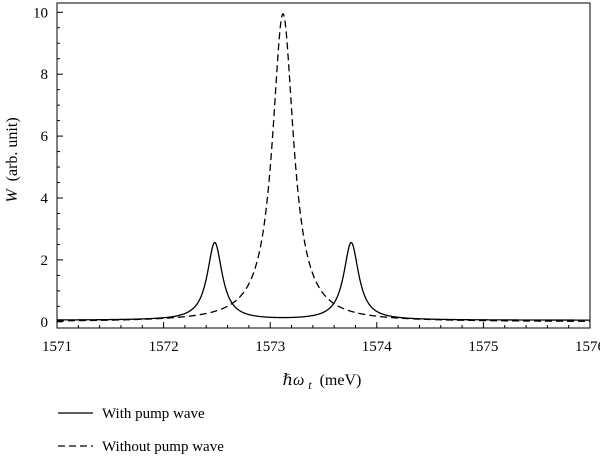 The height and width of the screenshot is (465, 600). What do you see at coordinates (341, 380) in the screenshot?
I see `x-axis-unit: (meV)` at bounding box center [341, 380].